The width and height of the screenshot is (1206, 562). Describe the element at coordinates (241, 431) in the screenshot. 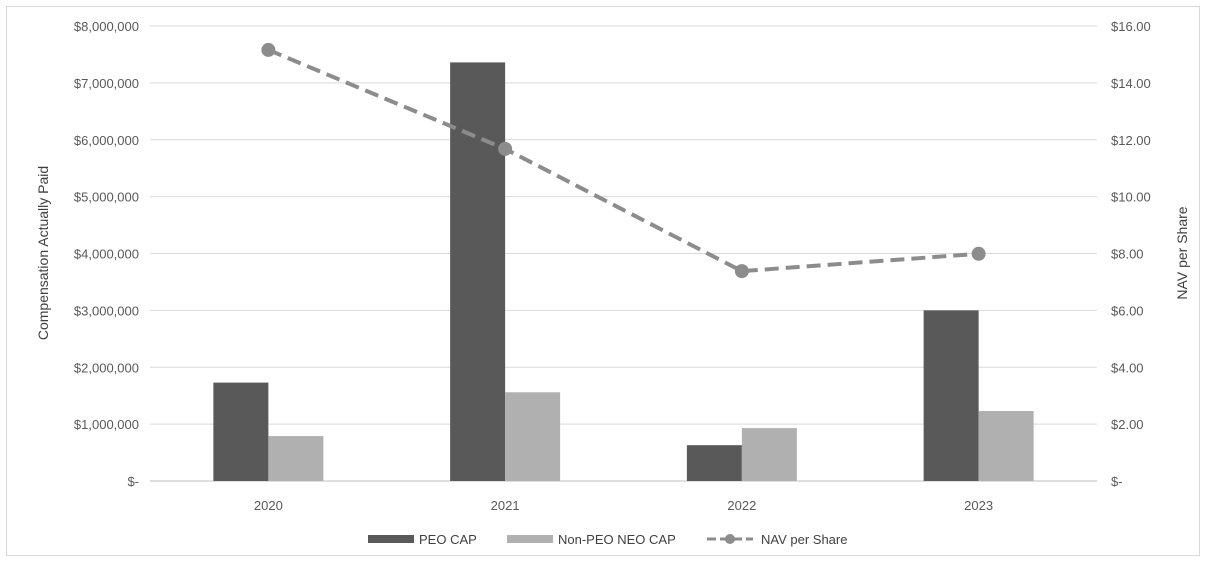

I see `bar-peo-cap-2020` at that location.